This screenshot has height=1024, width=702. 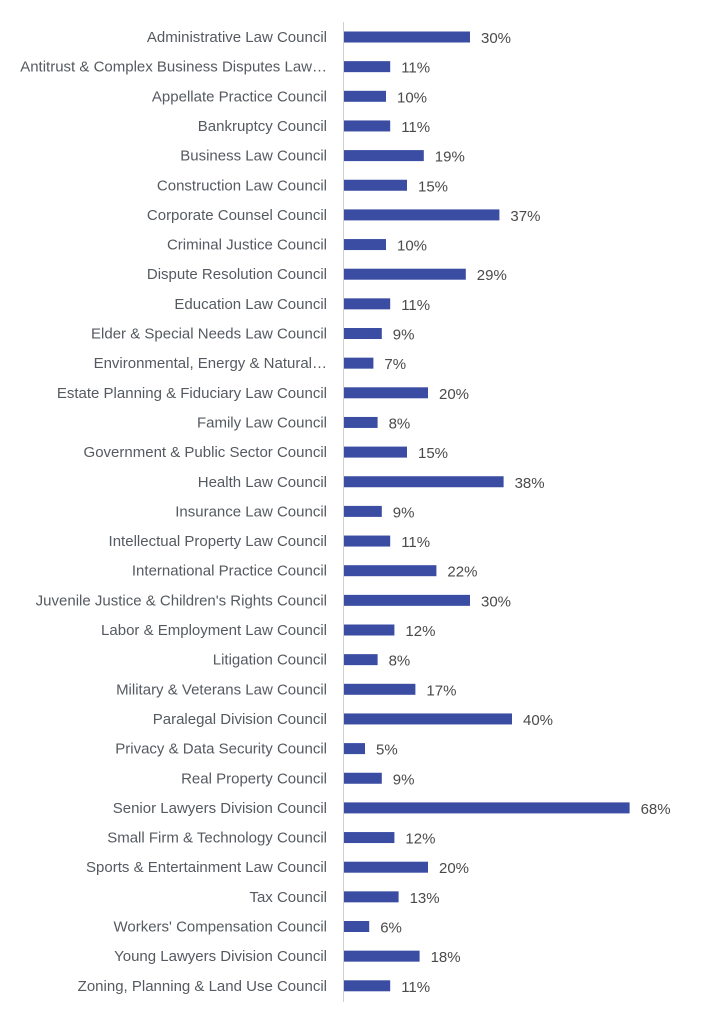 I want to click on category-label: Privacy & Data Security Council, so click(x=221, y=749).